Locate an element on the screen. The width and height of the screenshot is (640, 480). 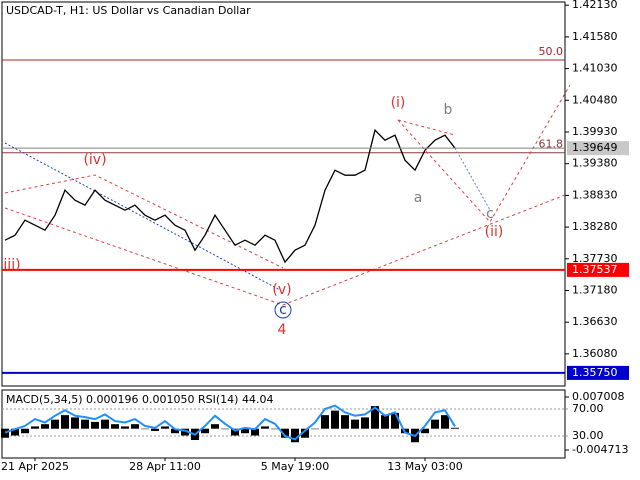
y-tick-label: 1.39380 is located at coordinates (595, 163).